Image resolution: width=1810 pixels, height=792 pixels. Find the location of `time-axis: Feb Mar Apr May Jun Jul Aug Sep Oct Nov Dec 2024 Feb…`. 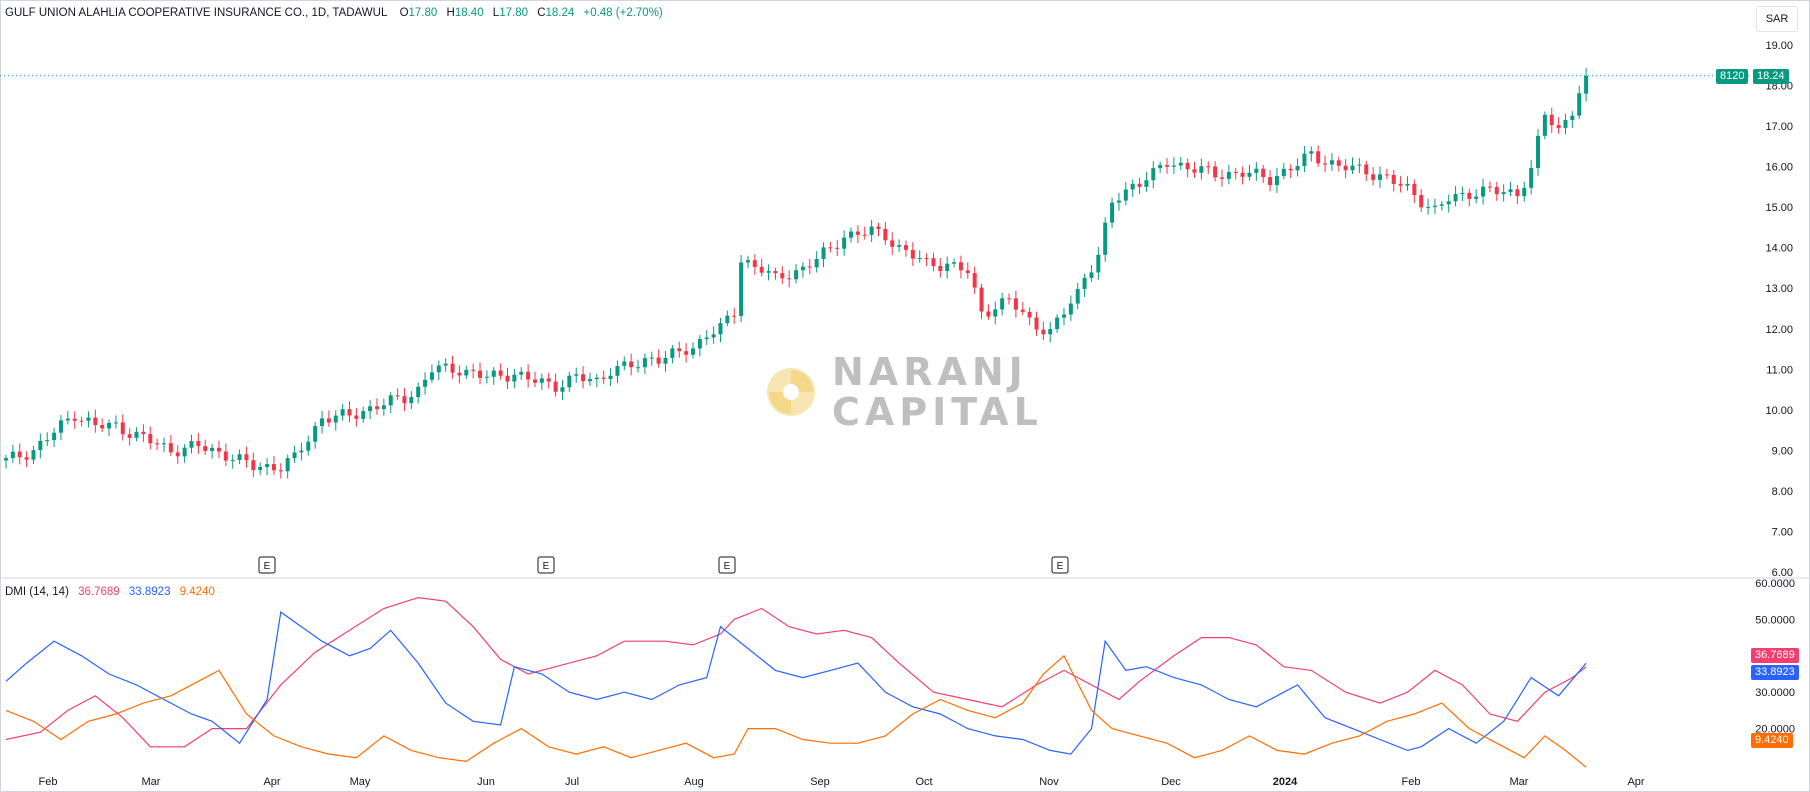

time-axis: Feb Mar Apr May Jun Jul Aug Sep Oct Nov Dec 2024 Feb… is located at coordinates (842, 782).